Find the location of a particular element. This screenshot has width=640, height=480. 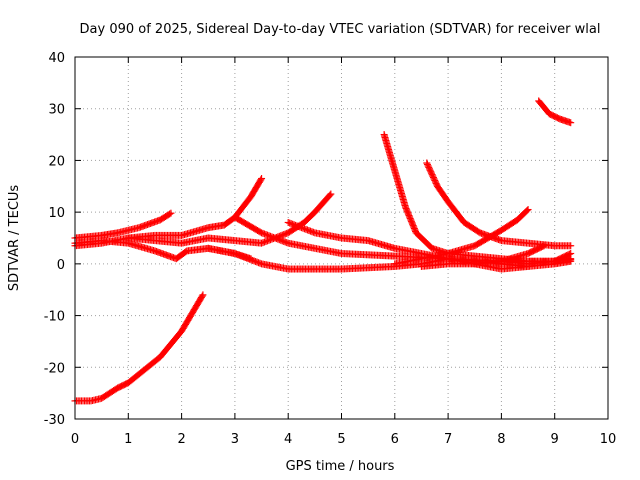

y-tick-label: 10 is located at coordinates (56, 213).